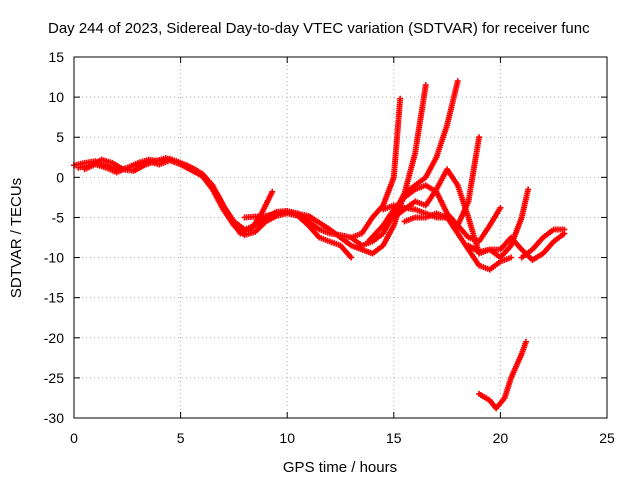  Describe the element at coordinates (525, 341) in the screenshot. I see `track-12-point` at that location.